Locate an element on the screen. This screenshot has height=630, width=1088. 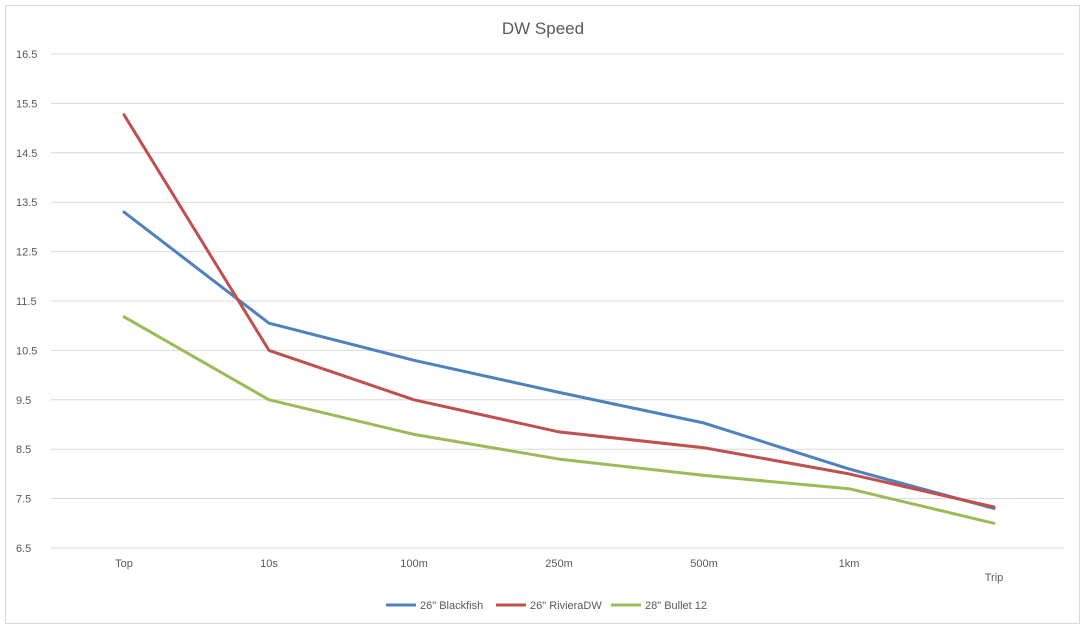
y-tick-label: 15.5 is located at coordinates (26, 104).